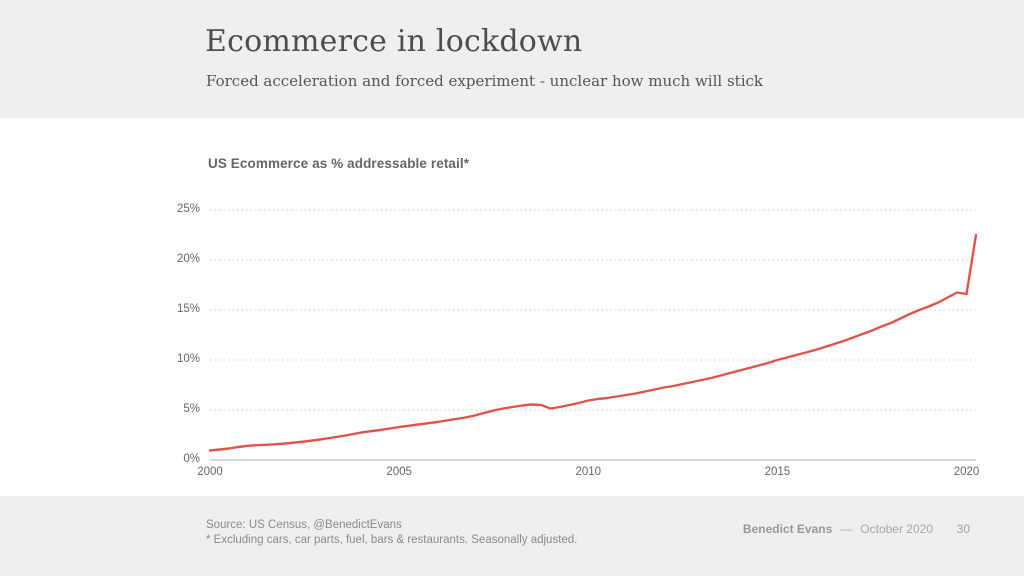 The image size is (1024, 576). I want to click on publication-date: October 2020, so click(896, 529).